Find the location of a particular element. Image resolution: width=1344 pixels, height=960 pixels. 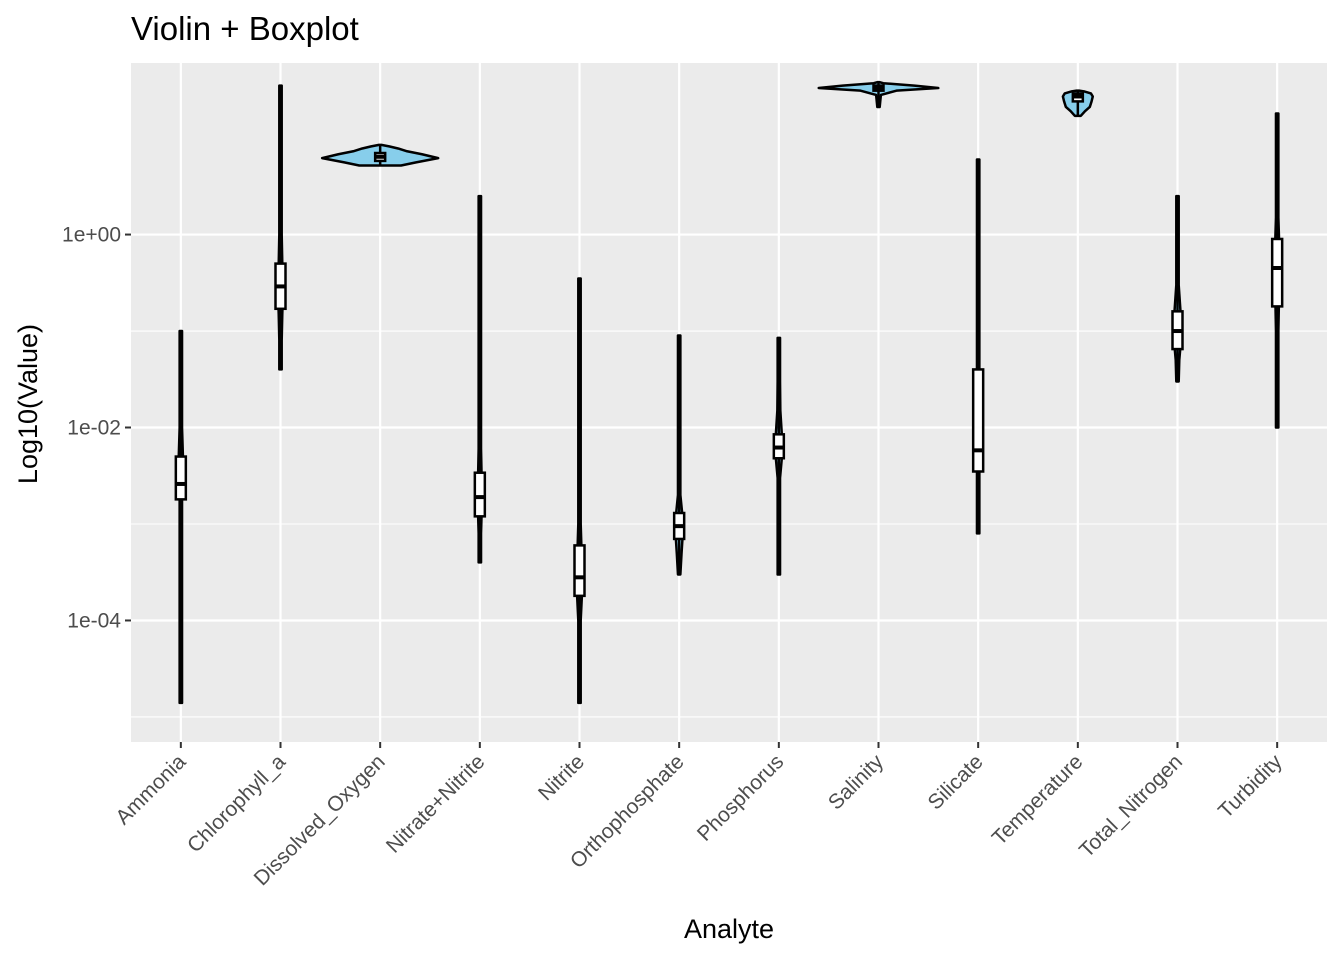

x-tick-label: Phosphorus is located at coordinates (741, 798).